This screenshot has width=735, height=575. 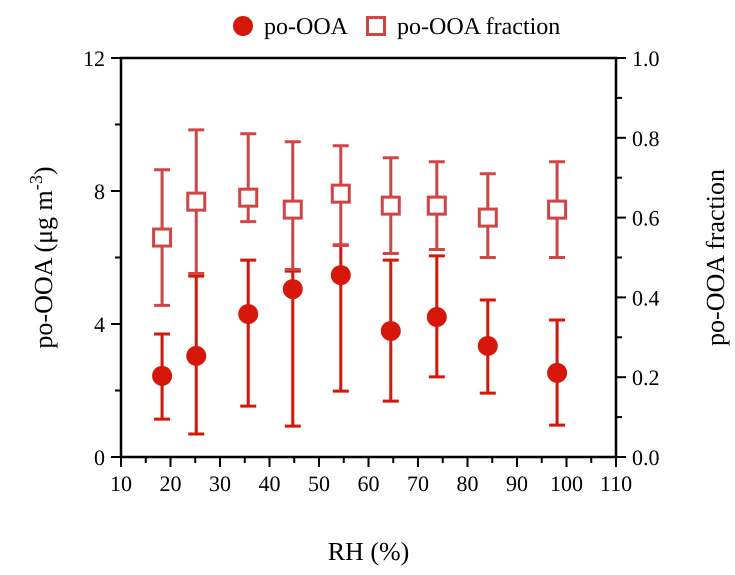 I want to click on y-tick-label: 4, so click(x=99, y=324).